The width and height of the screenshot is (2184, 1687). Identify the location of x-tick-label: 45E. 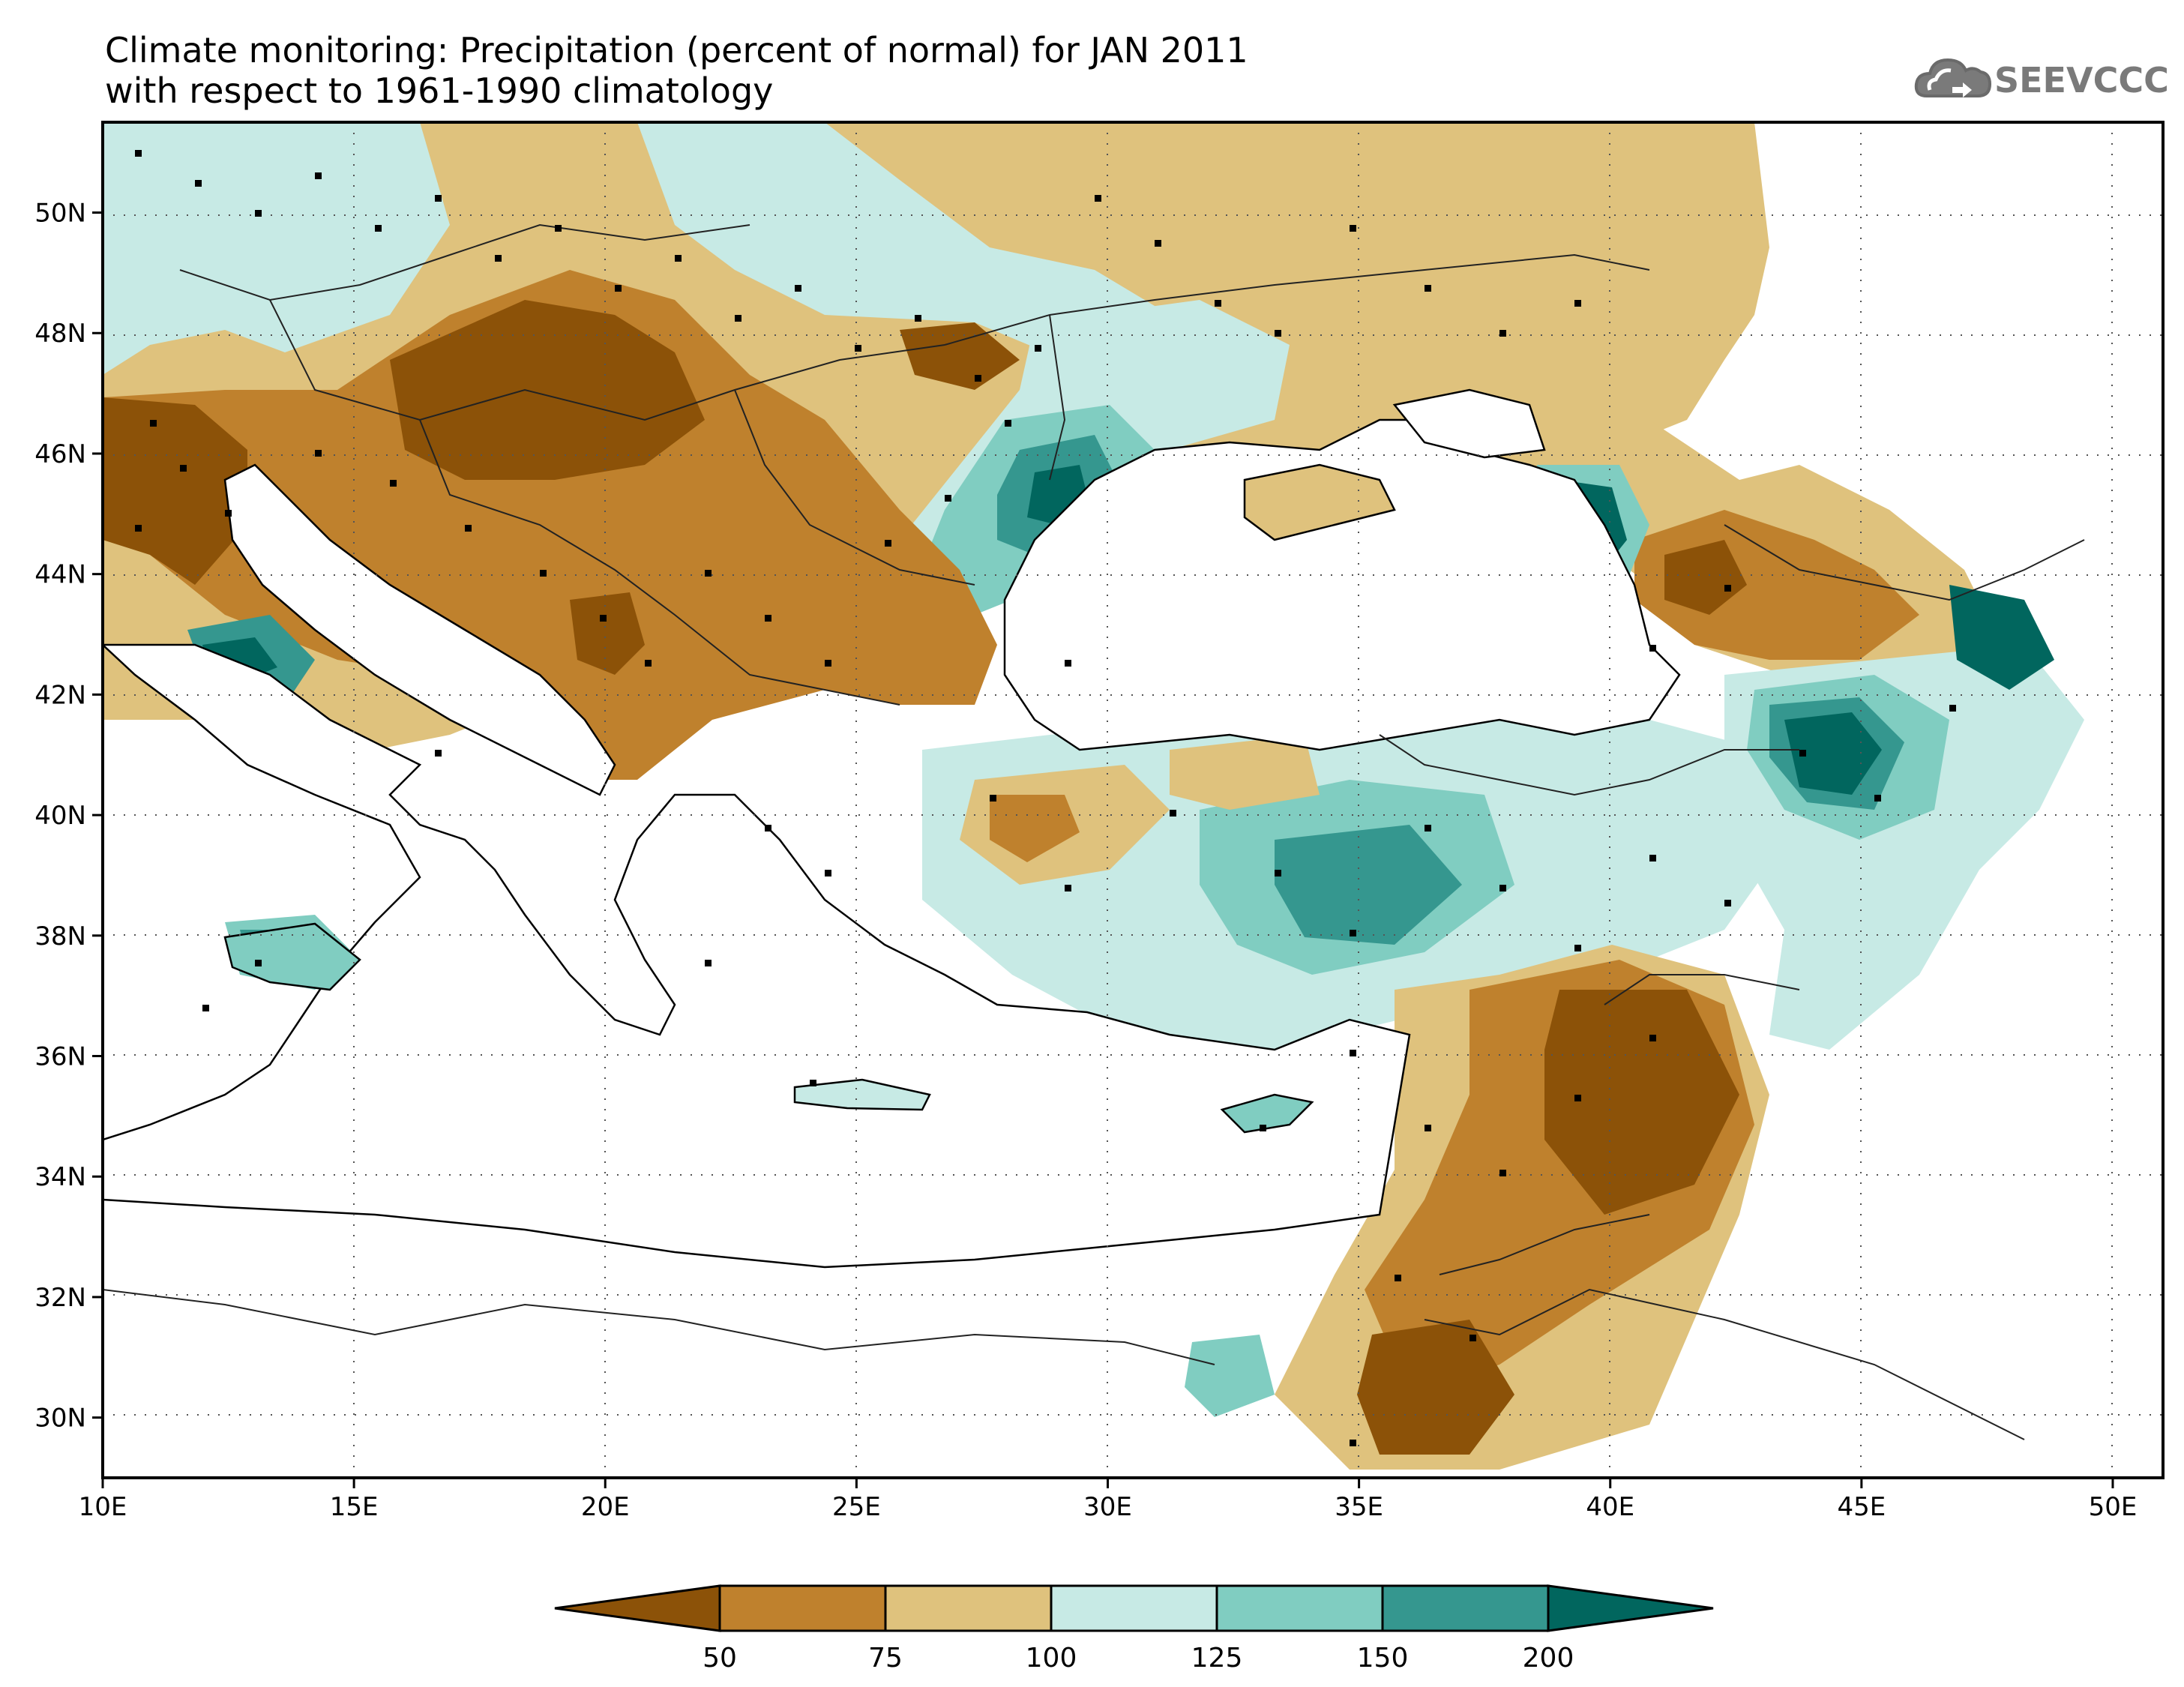
(1861, 1507).